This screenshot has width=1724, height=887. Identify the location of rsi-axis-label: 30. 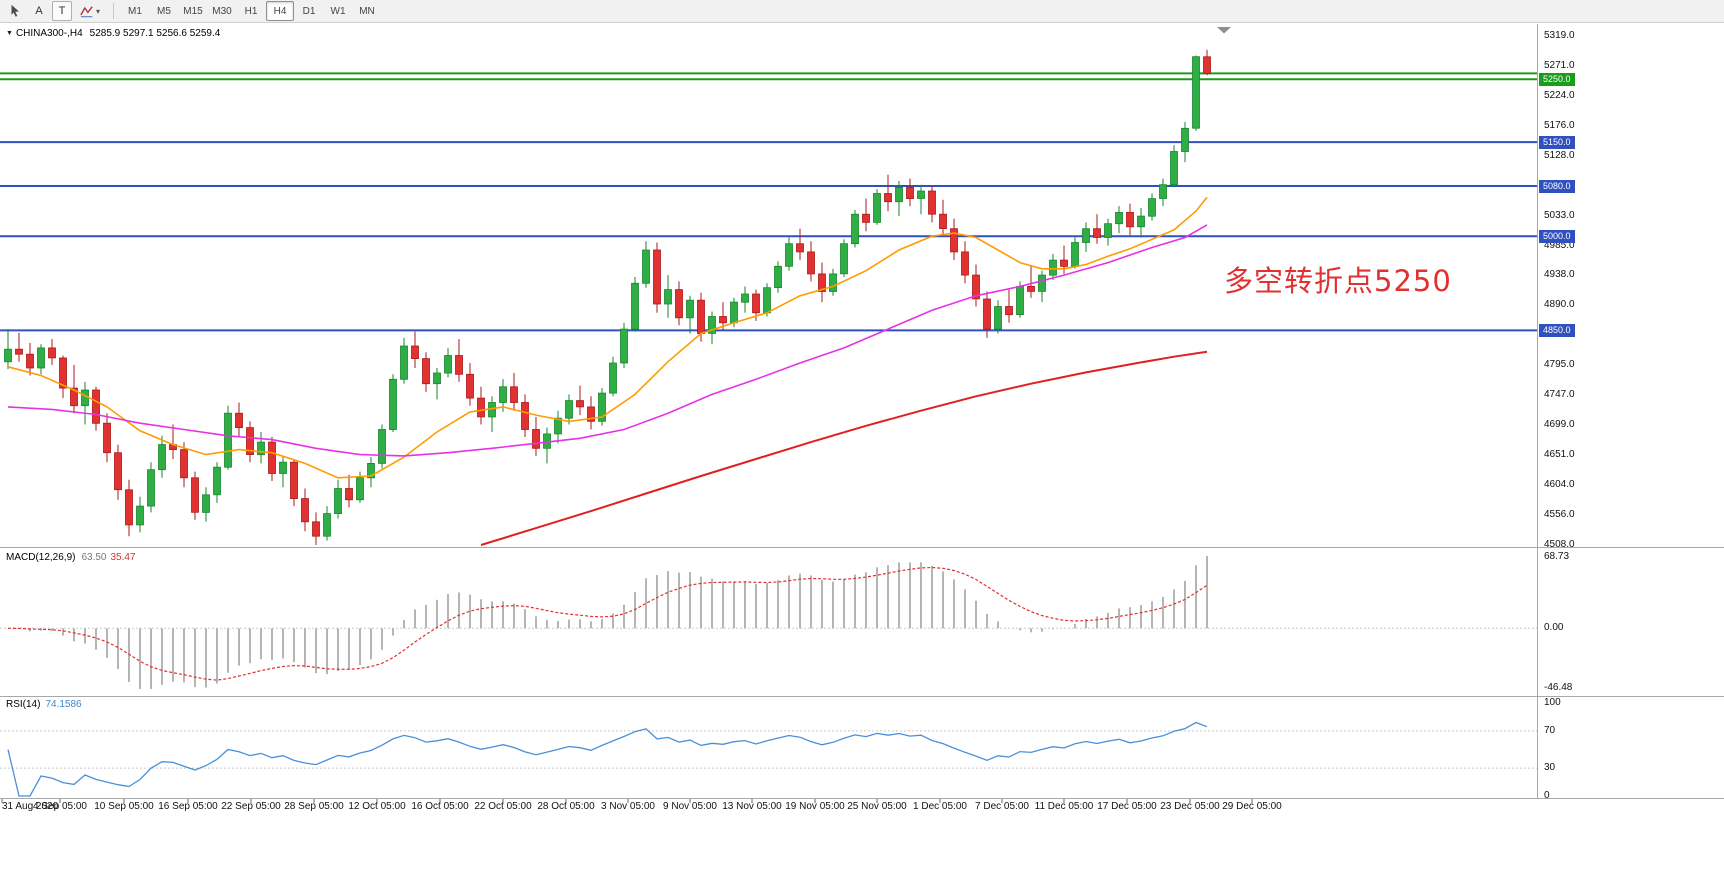
(1550, 768).